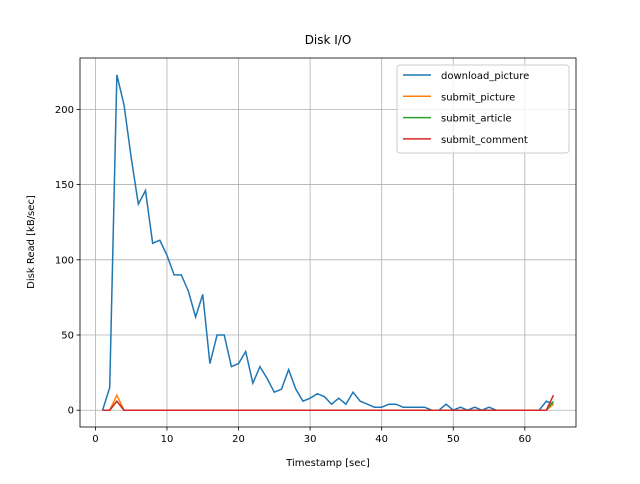  Describe the element at coordinates (64, 185) in the screenshot. I see `y-tick-label: 150` at that location.